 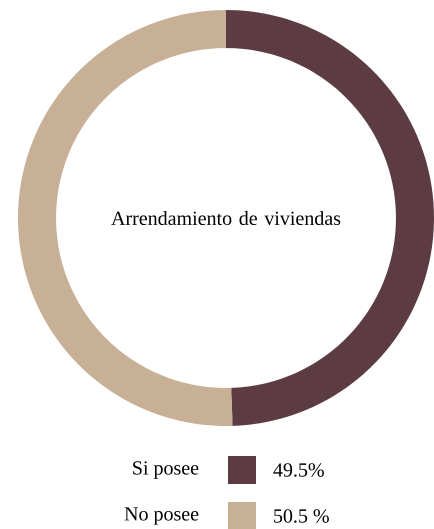 What do you see at coordinates (161, 516) in the screenshot?
I see `legend-label: No posee` at bounding box center [161, 516].